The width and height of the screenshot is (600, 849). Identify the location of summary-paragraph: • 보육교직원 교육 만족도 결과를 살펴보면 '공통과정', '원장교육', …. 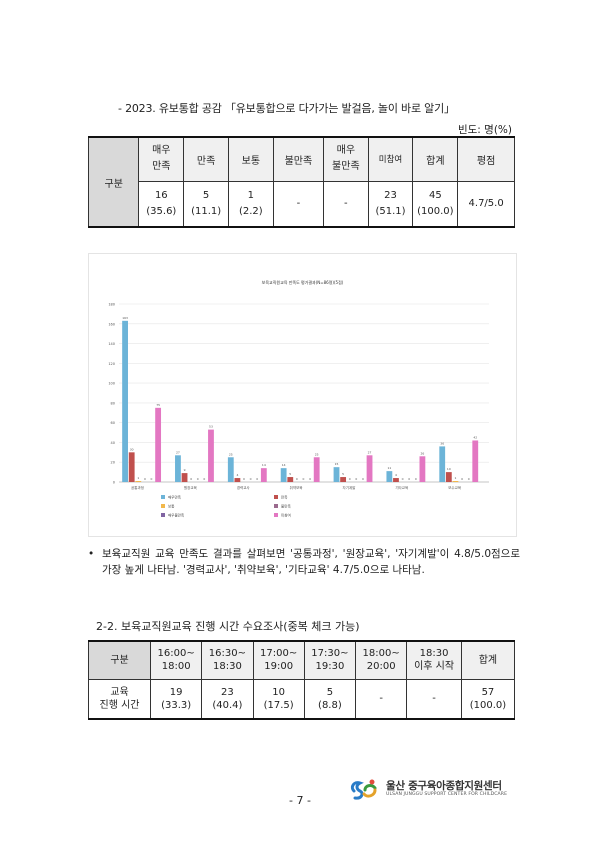
(304, 562).